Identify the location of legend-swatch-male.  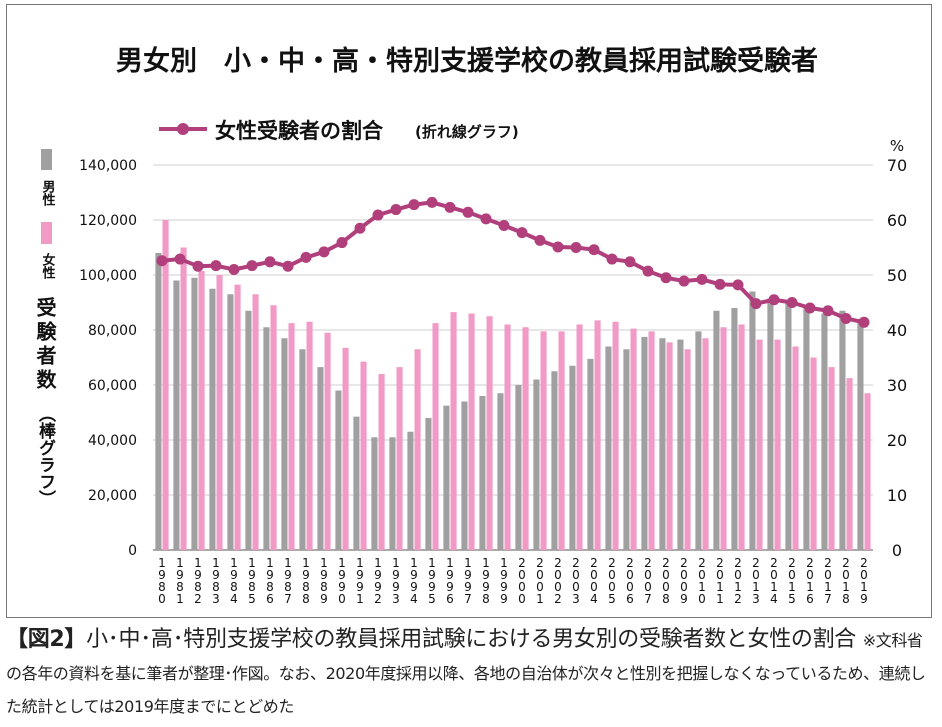
(46, 159).